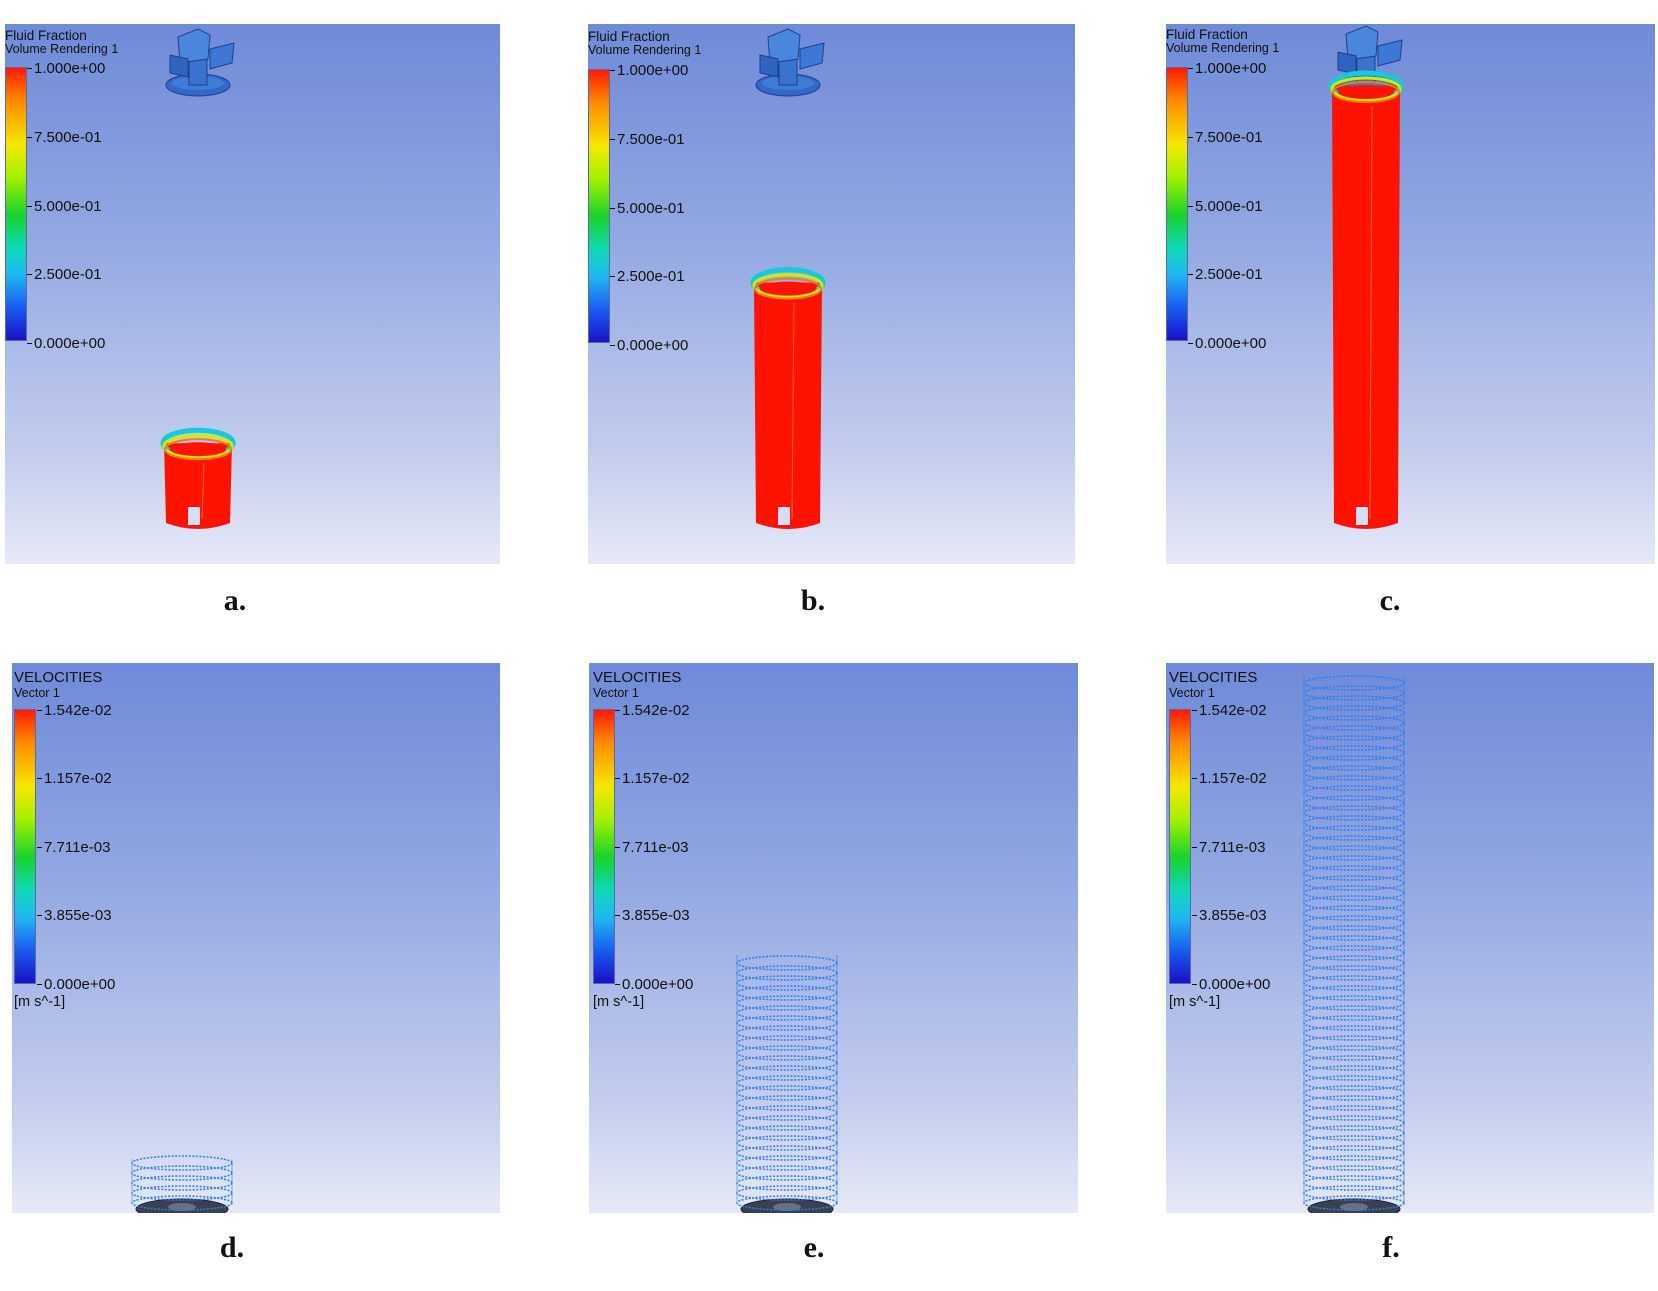 The image size is (1658, 1291). I want to click on scene-d, so click(182, 1184).